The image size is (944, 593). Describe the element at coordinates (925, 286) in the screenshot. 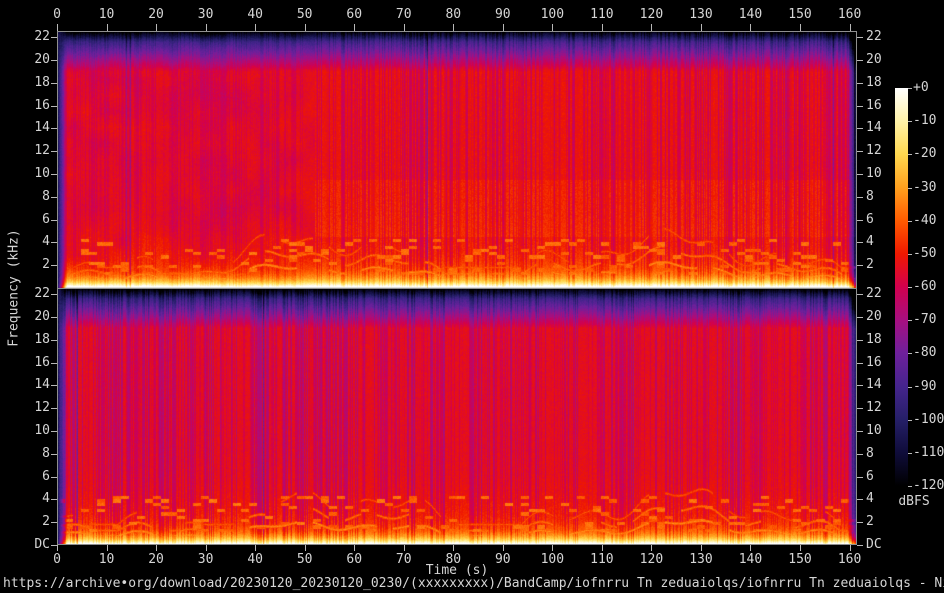

I see `colorbar-tick-label: -60` at that location.